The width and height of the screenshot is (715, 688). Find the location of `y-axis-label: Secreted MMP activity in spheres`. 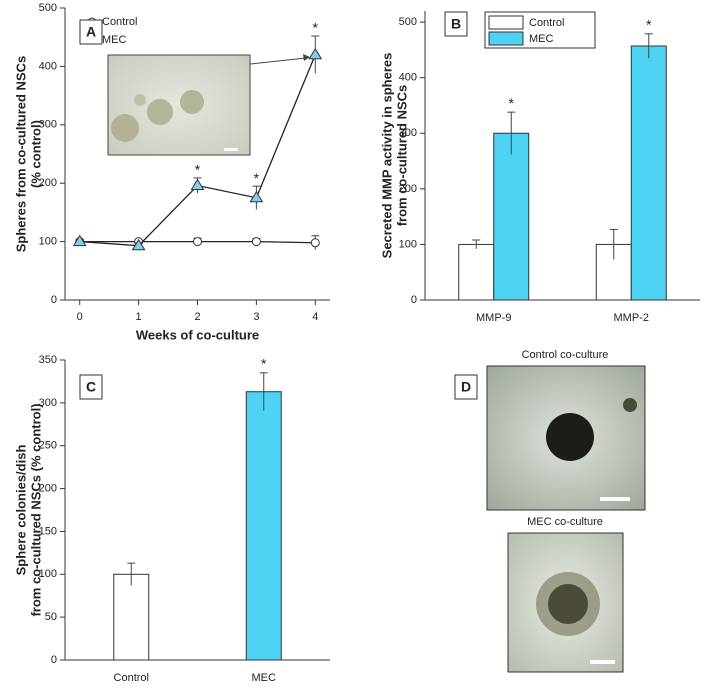

y-axis-label: Secreted MMP activity in spheres is located at coordinates (386, 156).